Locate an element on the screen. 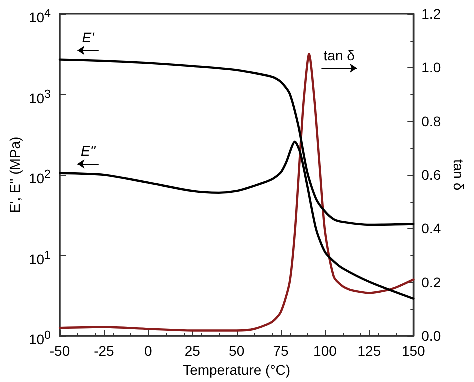 This screenshot has height=382, width=474. y2-tick-label: 1.2 is located at coordinates (432, 14).